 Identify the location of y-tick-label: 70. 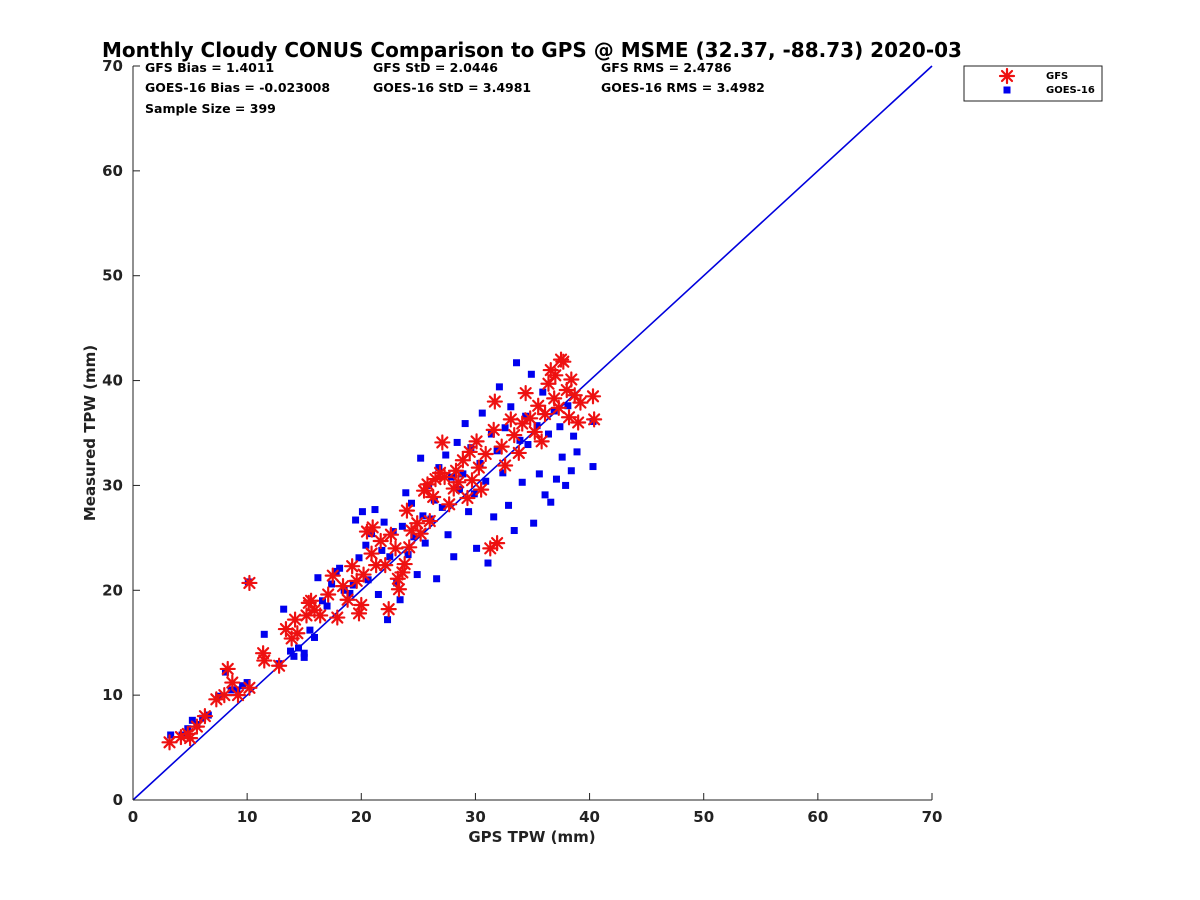
(112, 66).